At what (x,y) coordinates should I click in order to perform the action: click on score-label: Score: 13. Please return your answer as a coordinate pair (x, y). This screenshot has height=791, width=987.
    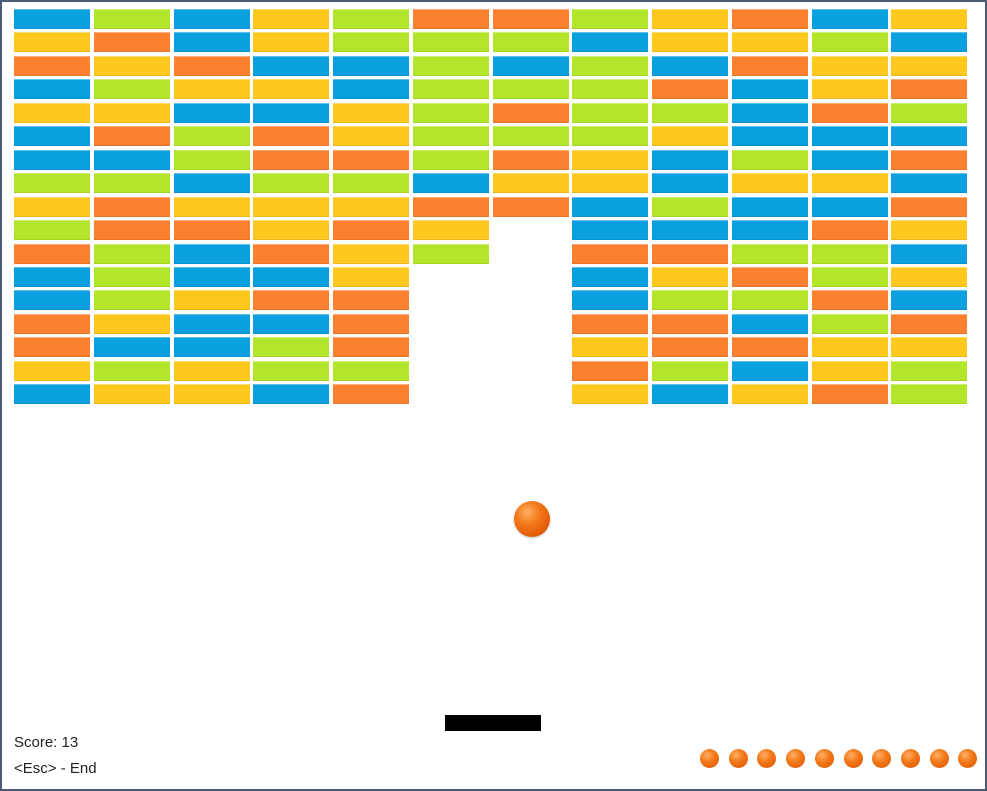
    Looking at the image, I should click on (46, 742).